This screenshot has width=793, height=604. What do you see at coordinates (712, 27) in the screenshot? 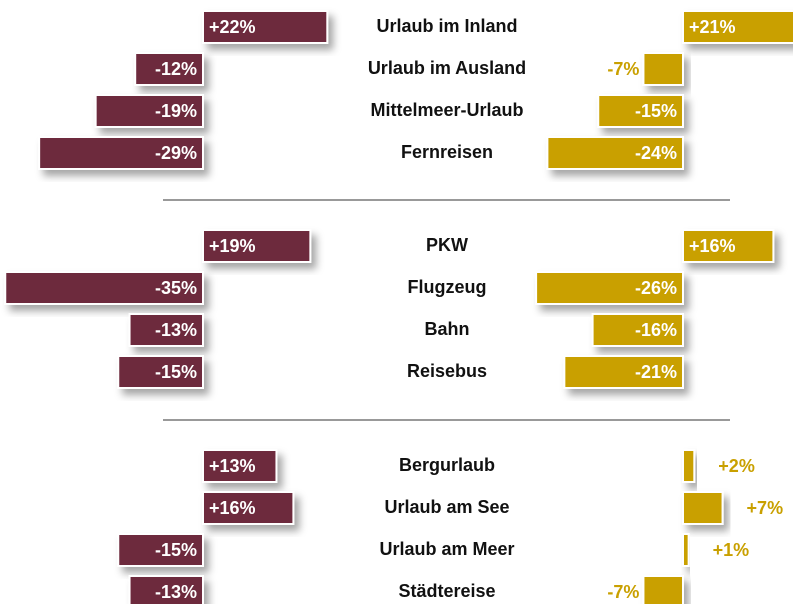
I see `value-label: +21%` at bounding box center [712, 27].